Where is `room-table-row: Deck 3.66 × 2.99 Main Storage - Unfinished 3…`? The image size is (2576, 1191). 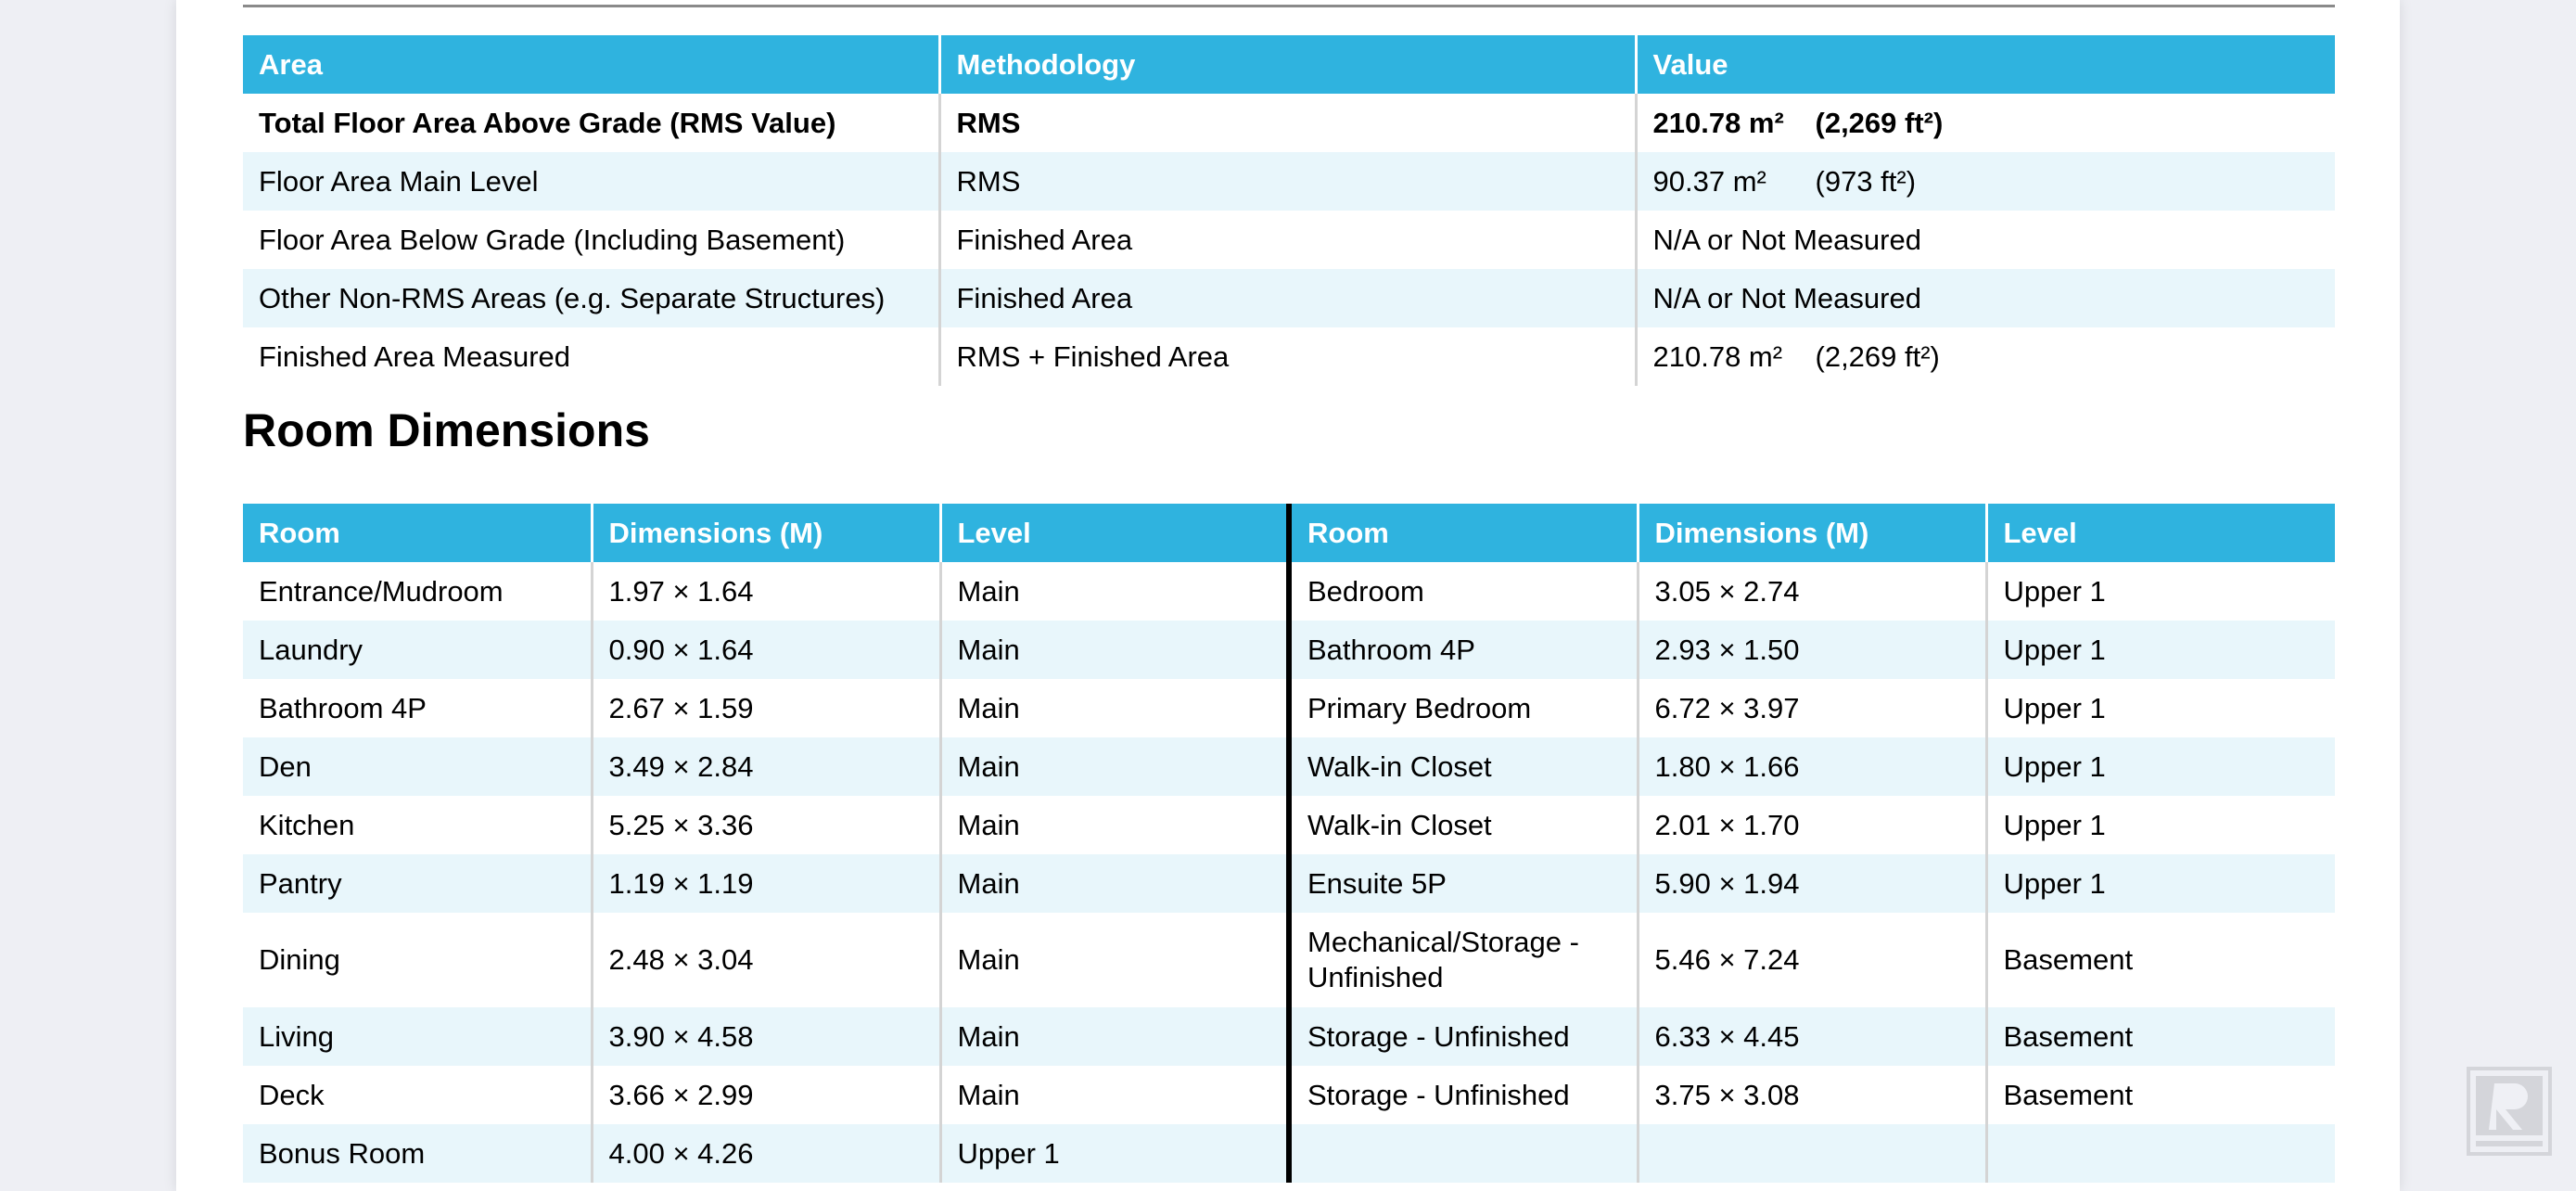 room-table-row: Deck 3.66 × 2.99 Main Storage - Unfinished 3… is located at coordinates (1289, 1095).